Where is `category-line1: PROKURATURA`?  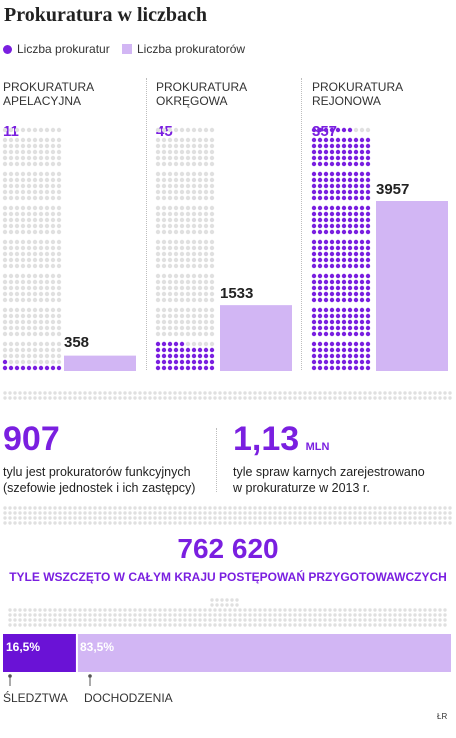
category-line1: PROKURATURA is located at coordinates (49, 87).